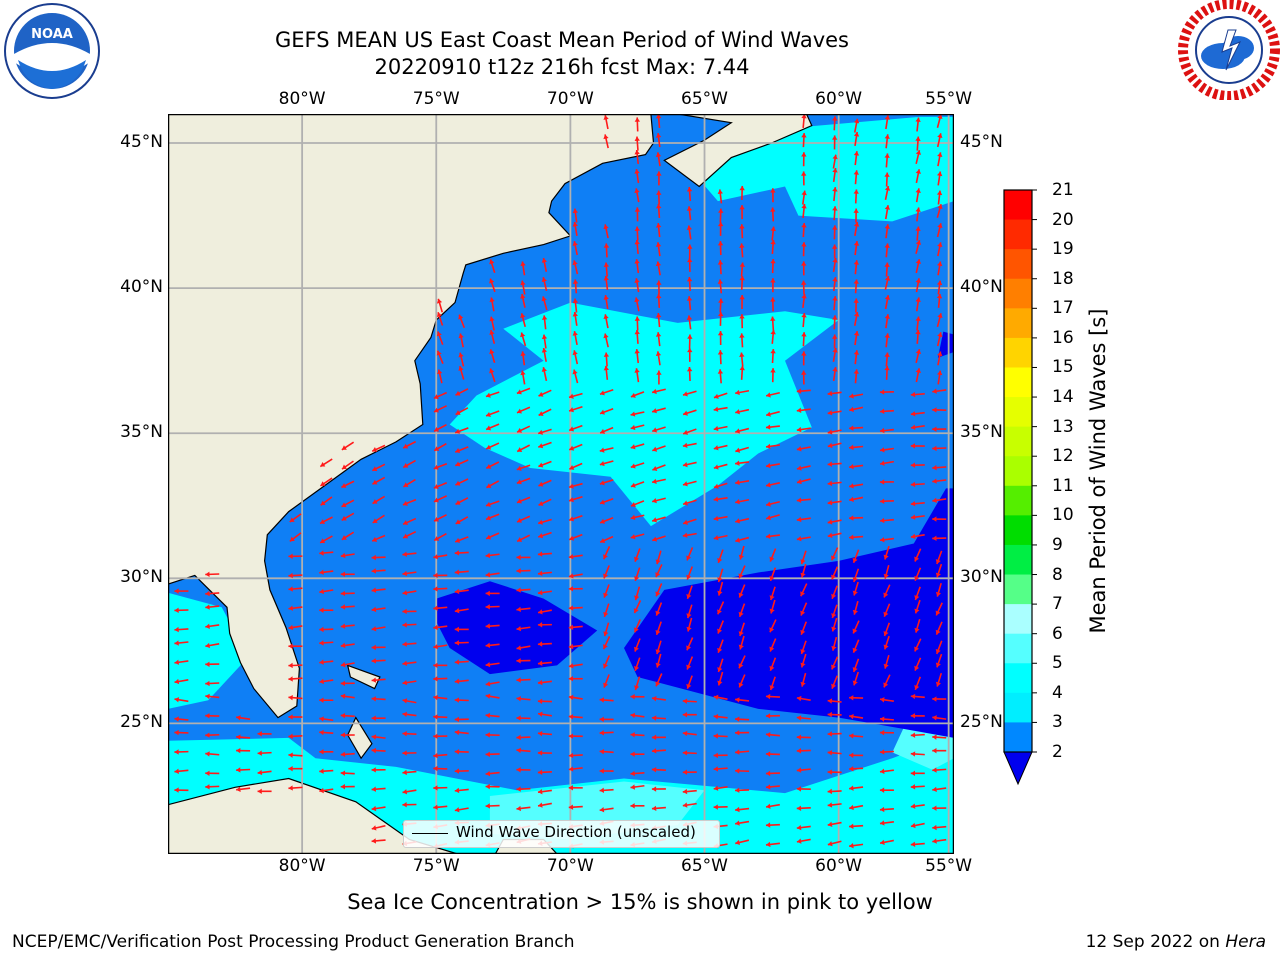  What do you see at coordinates (1063, 278) in the screenshot?
I see `colorbar-tick-label: 18` at bounding box center [1063, 278].